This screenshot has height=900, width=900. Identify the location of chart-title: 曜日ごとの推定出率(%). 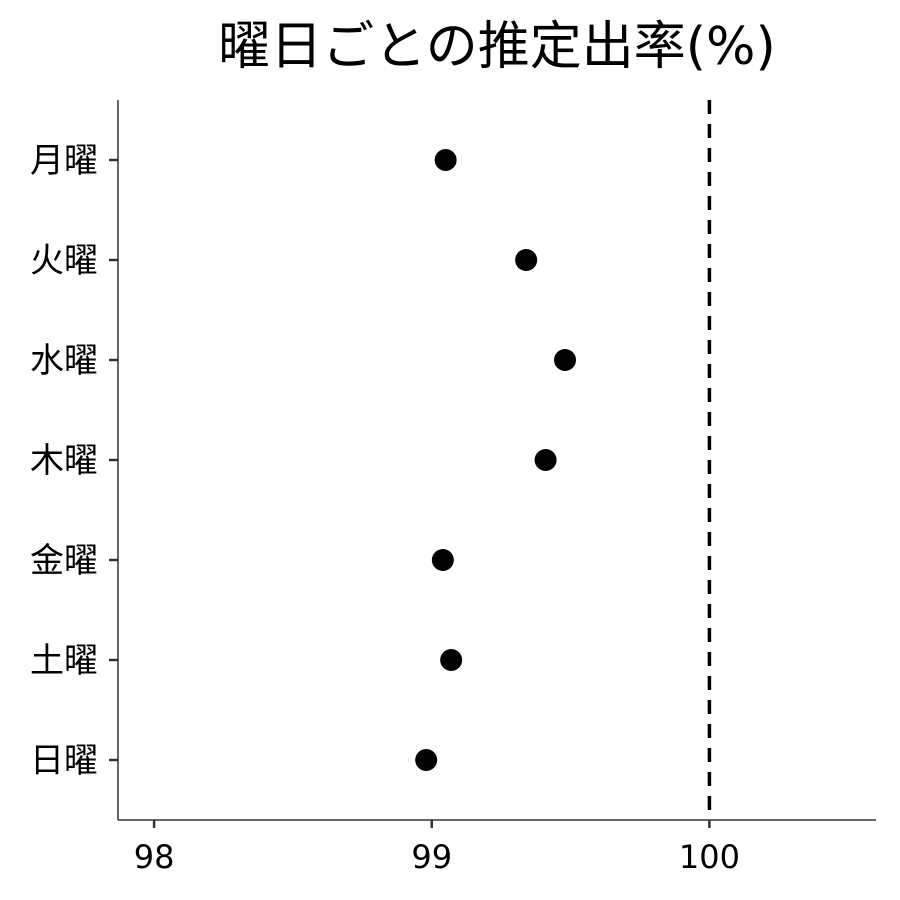
(496, 47).